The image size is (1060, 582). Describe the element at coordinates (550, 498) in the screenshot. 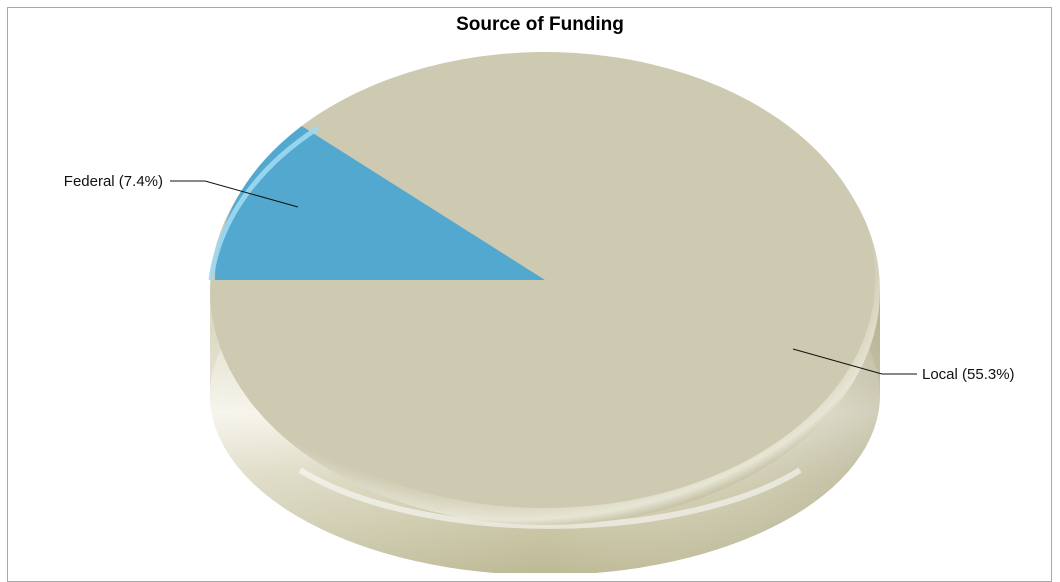

I see `pie-side-highlight` at that location.